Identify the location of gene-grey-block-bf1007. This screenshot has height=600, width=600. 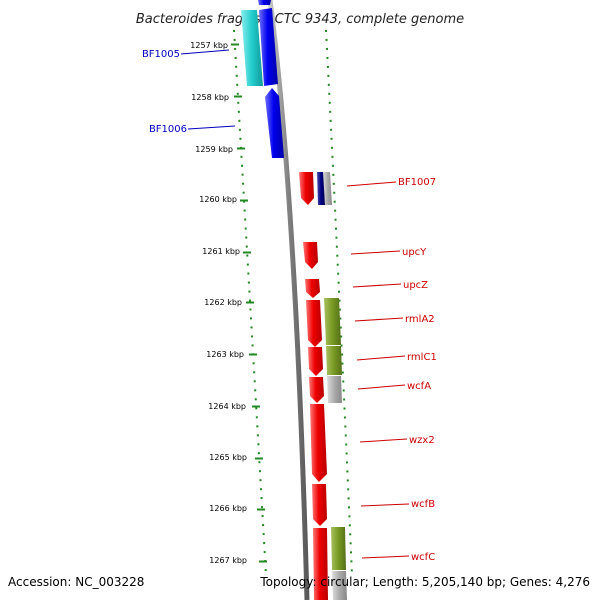
(327, 188).